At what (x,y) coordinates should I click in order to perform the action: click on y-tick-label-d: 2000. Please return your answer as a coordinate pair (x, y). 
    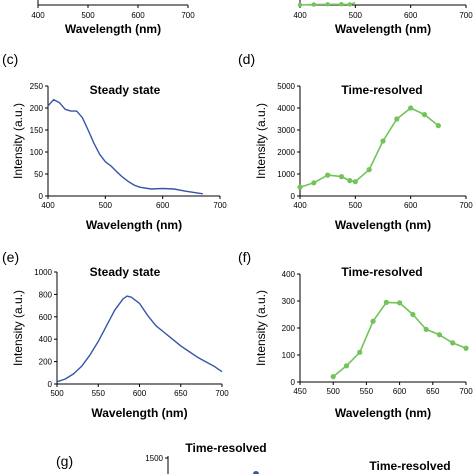
    Looking at the image, I should click on (286, 152).